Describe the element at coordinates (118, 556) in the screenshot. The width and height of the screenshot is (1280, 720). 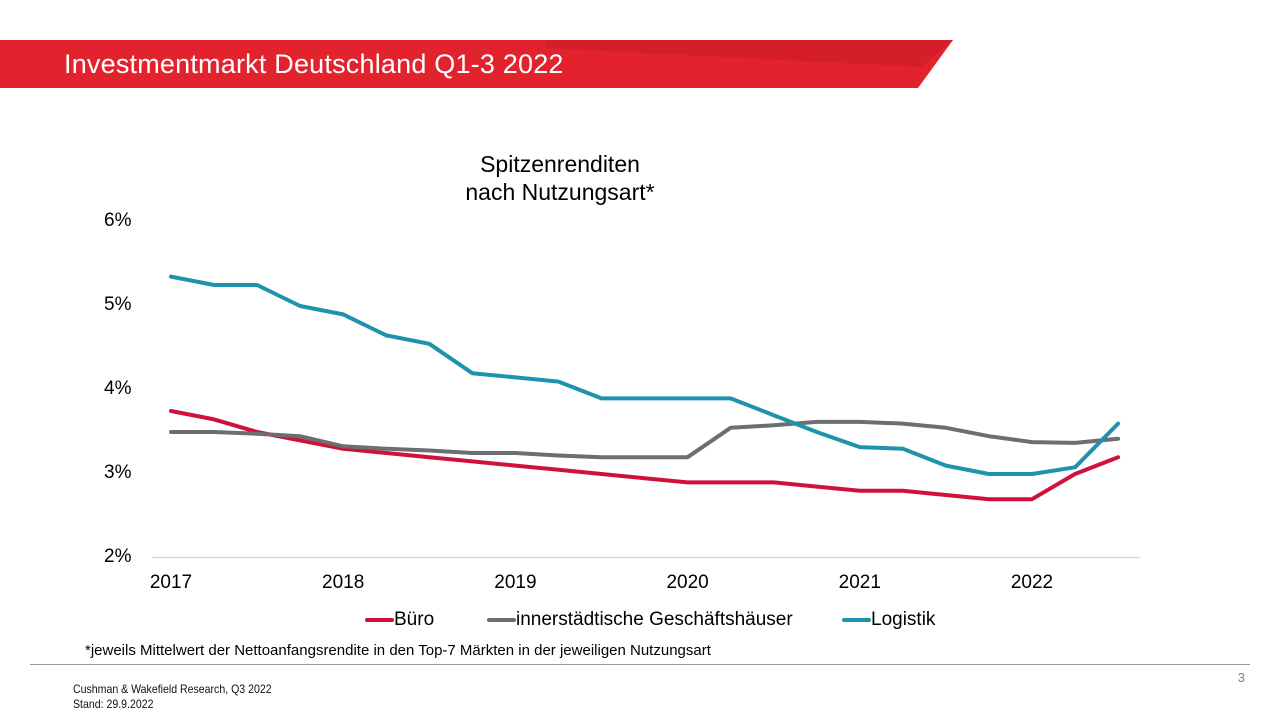
I see `y-tick-label: 2%` at that location.